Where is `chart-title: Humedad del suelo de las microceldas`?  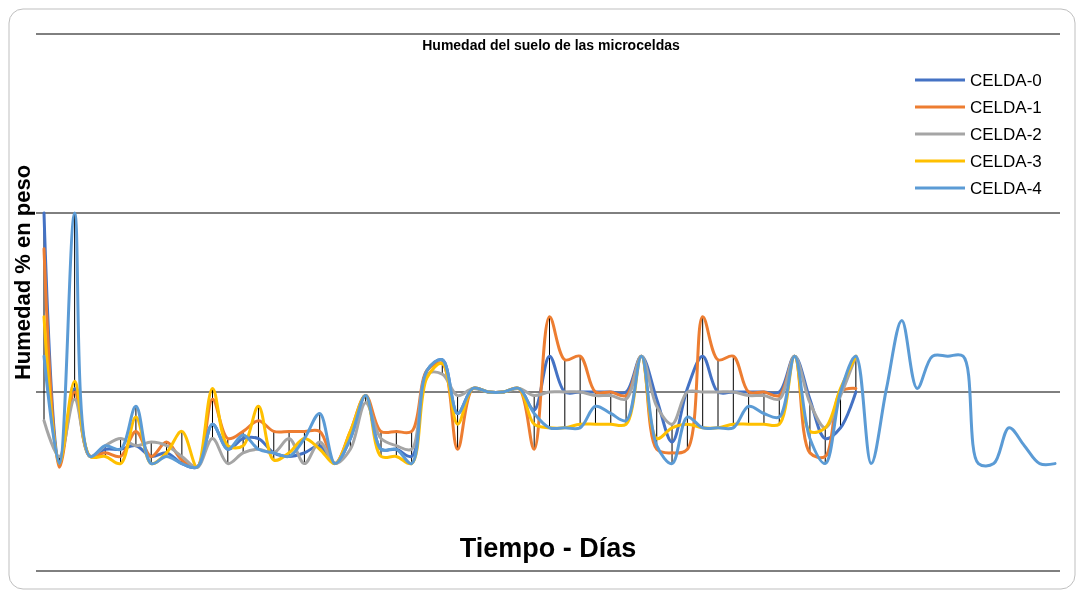
chart-title: Humedad del suelo de las microceldas is located at coordinates (551, 45).